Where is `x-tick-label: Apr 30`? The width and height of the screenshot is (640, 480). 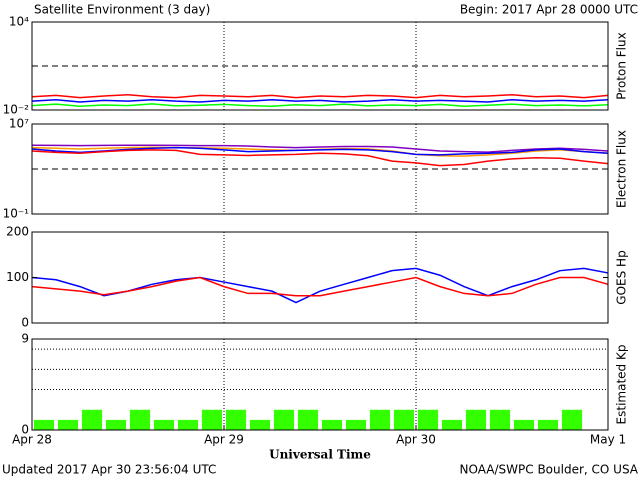 x-tick-label: Apr 30 is located at coordinates (416, 440).